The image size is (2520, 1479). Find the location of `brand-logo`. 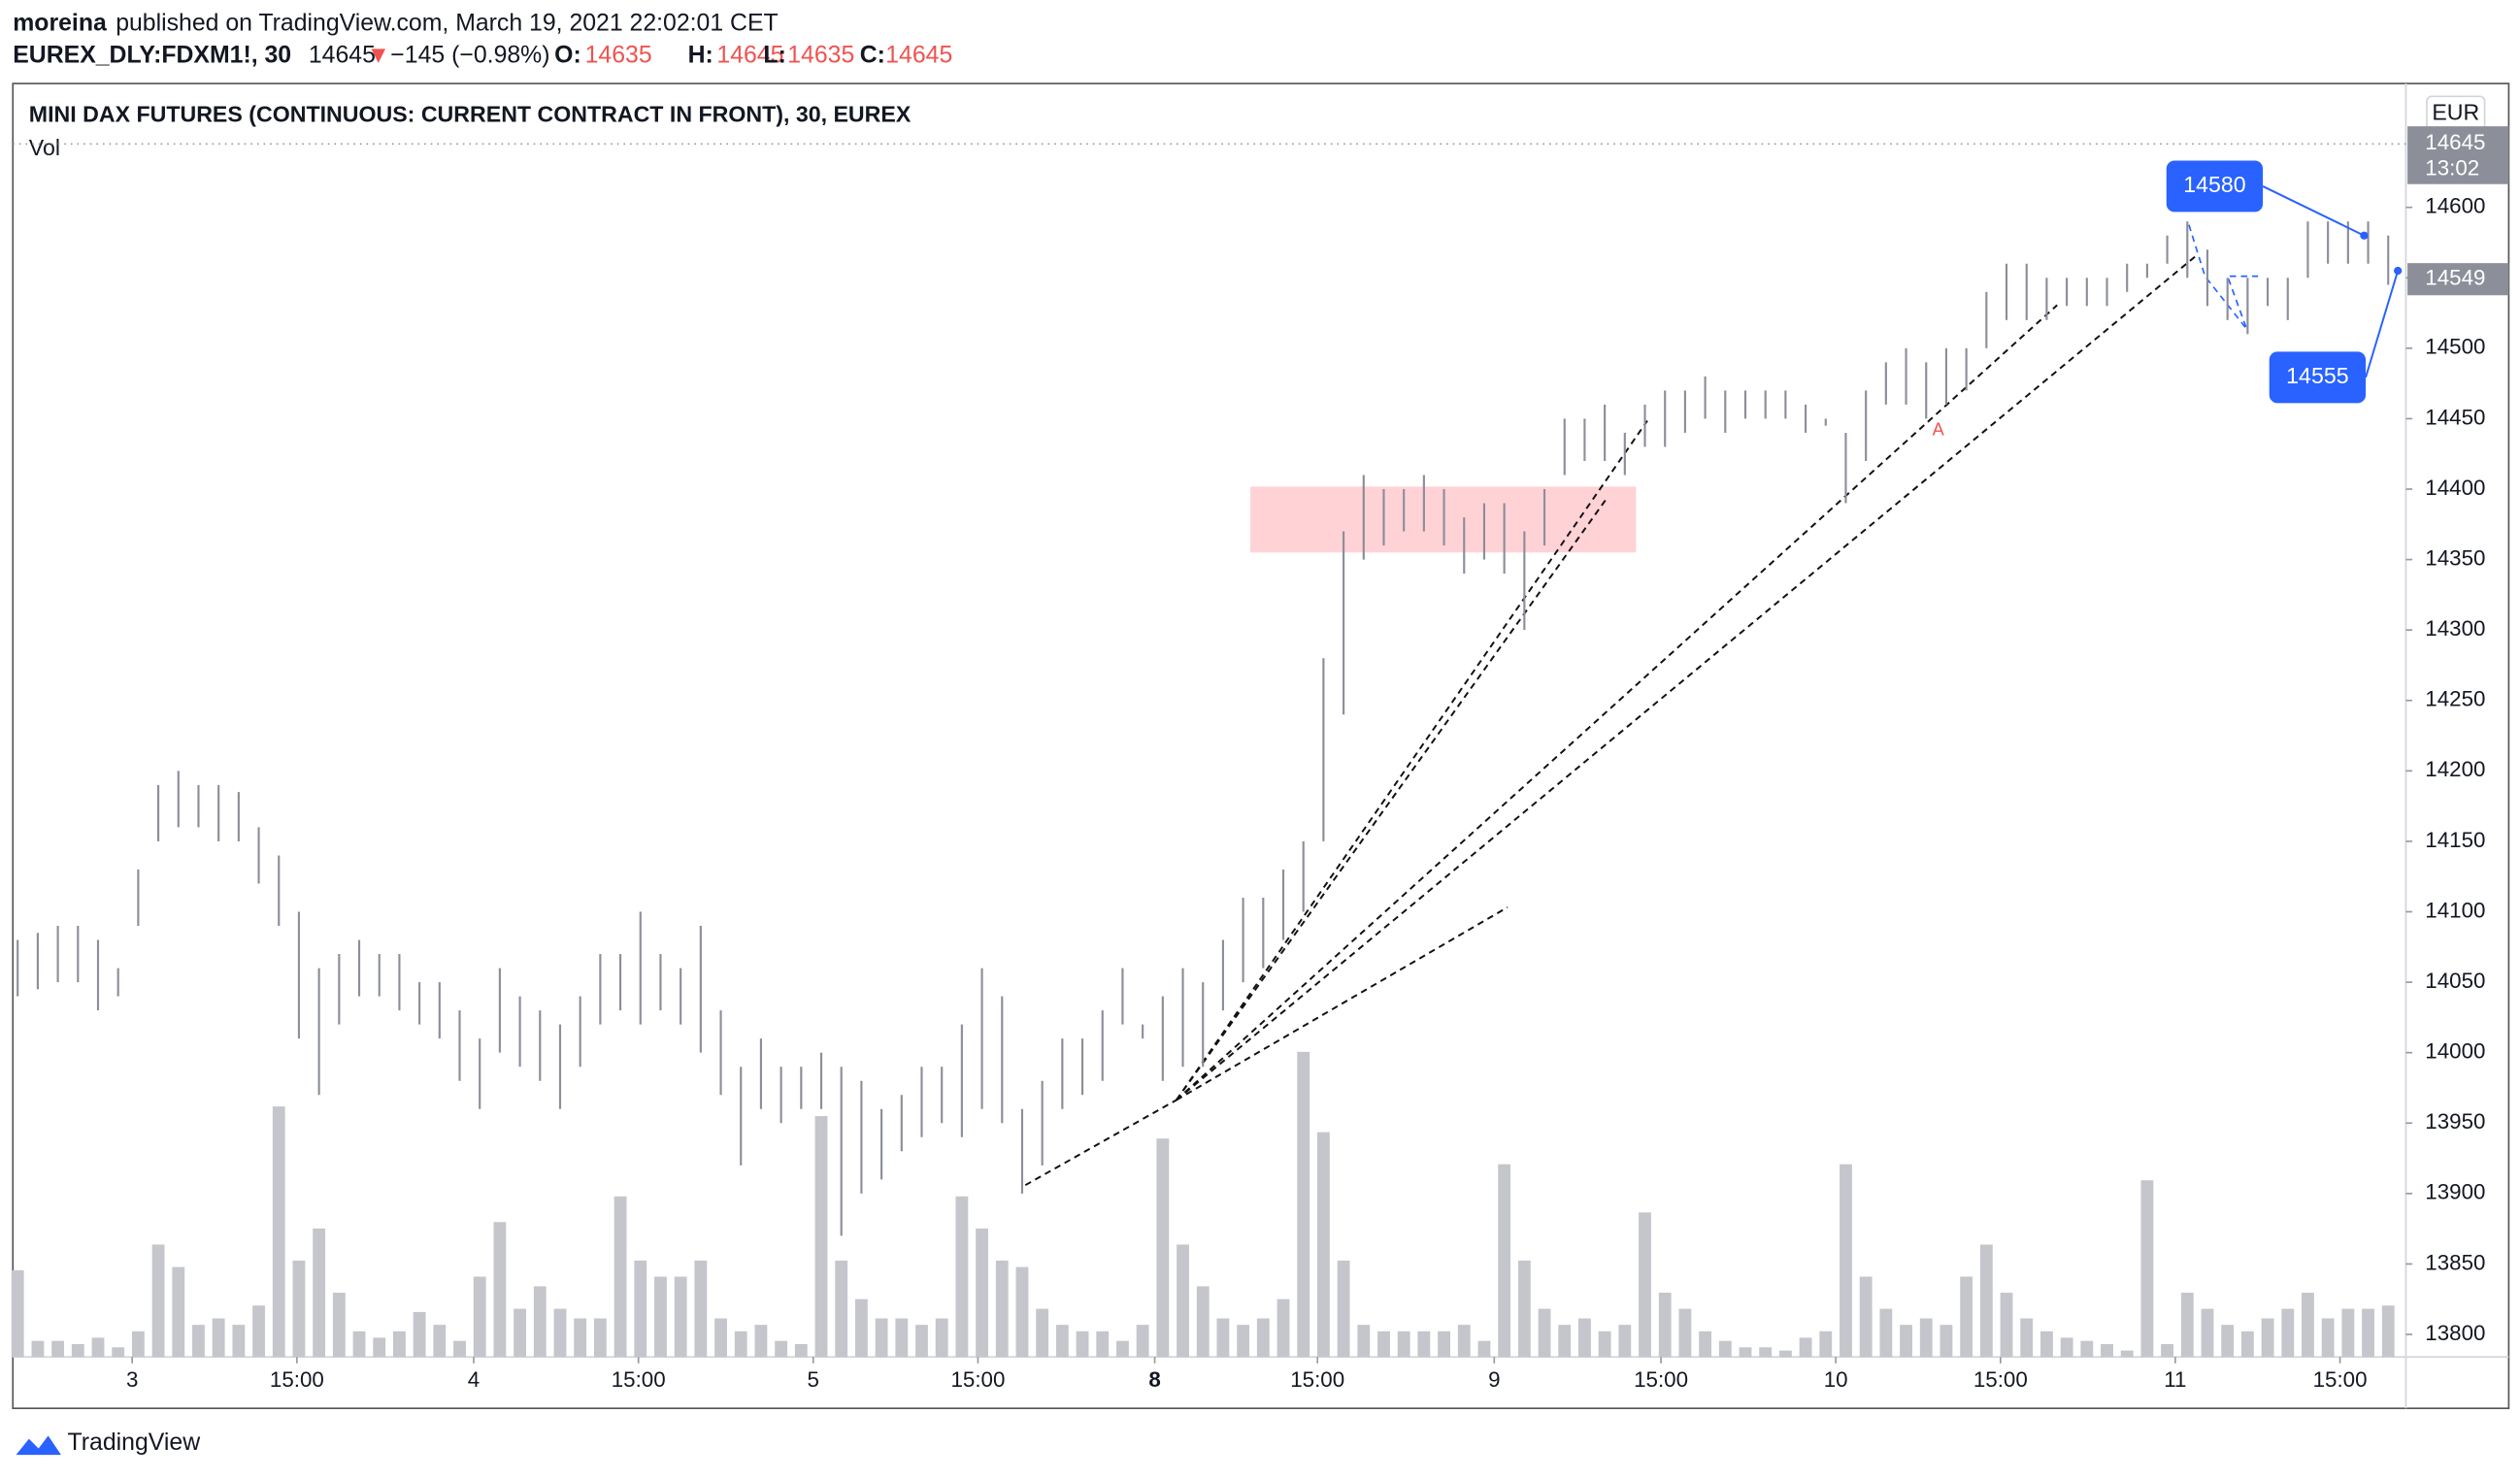

brand-logo is located at coordinates (38, 1445).